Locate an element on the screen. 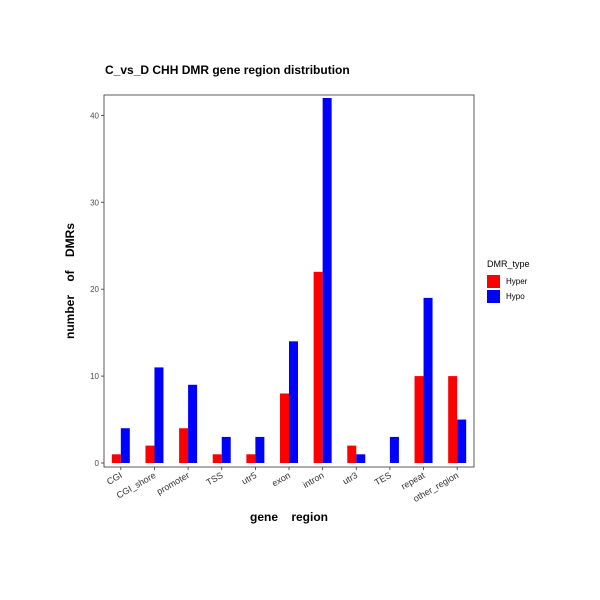 This screenshot has width=600, height=600. x-axis-title: gene region is located at coordinates (289, 517).